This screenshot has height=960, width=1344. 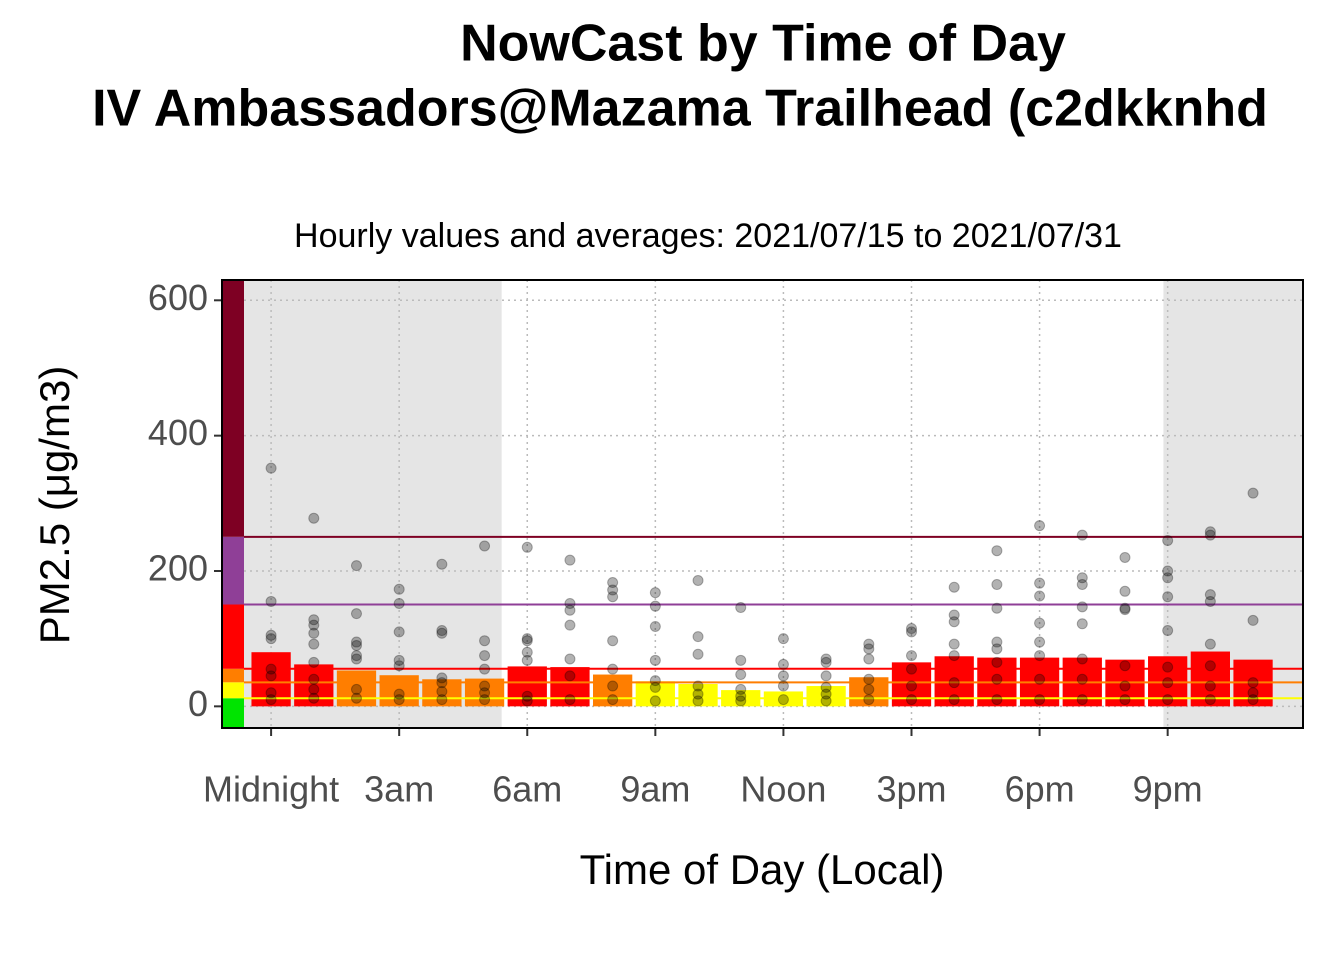 What do you see at coordinates (1040, 789) in the screenshot?
I see `x-tick-label: 6pm` at bounding box center [1040, 789].